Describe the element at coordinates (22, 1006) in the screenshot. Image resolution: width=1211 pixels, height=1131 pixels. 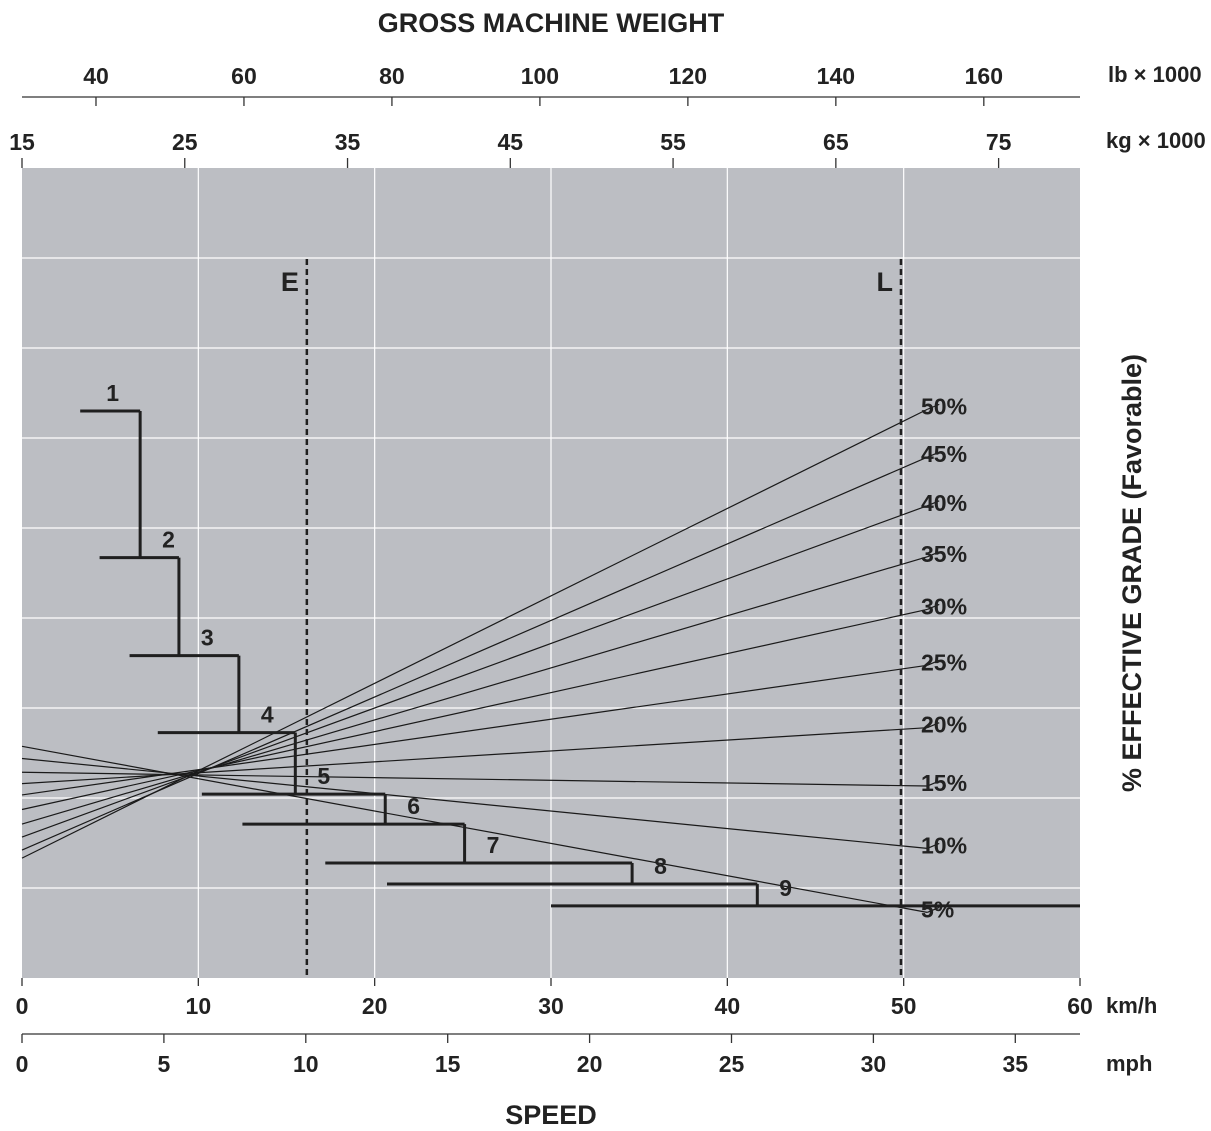
I see `kmh-tick-label: 0` at that location.